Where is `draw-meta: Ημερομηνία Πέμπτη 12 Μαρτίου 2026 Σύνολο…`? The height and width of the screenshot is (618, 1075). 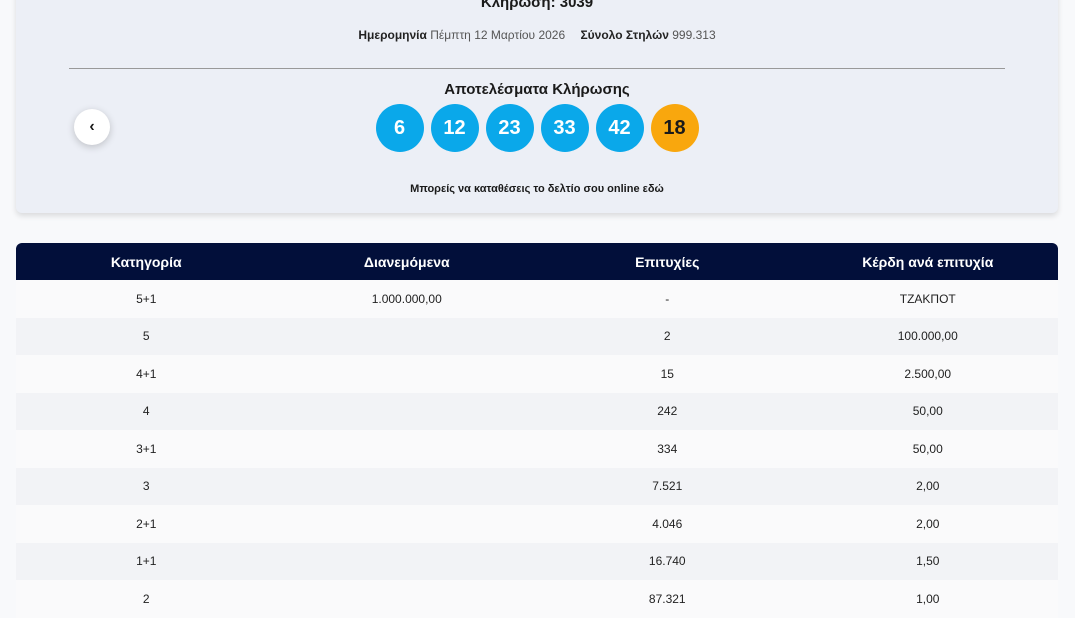 draw-meta: Ημερομηνία Πέμπτη 12 Μαρτίου 2026 Σύνολο… is located at coordinates (537, 35).